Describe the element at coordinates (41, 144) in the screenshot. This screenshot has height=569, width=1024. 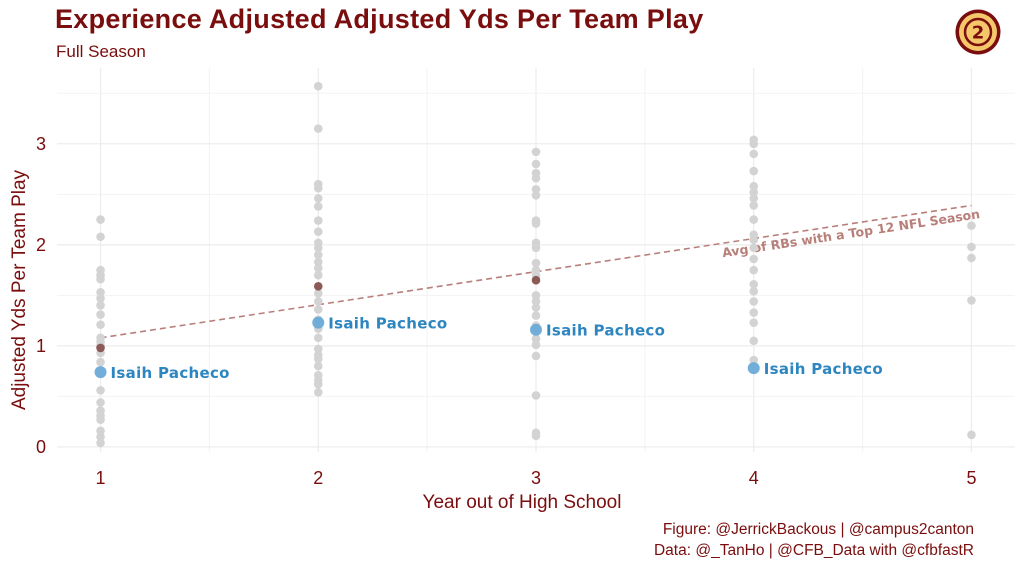
I see `y-tick-label: 3` at that location.